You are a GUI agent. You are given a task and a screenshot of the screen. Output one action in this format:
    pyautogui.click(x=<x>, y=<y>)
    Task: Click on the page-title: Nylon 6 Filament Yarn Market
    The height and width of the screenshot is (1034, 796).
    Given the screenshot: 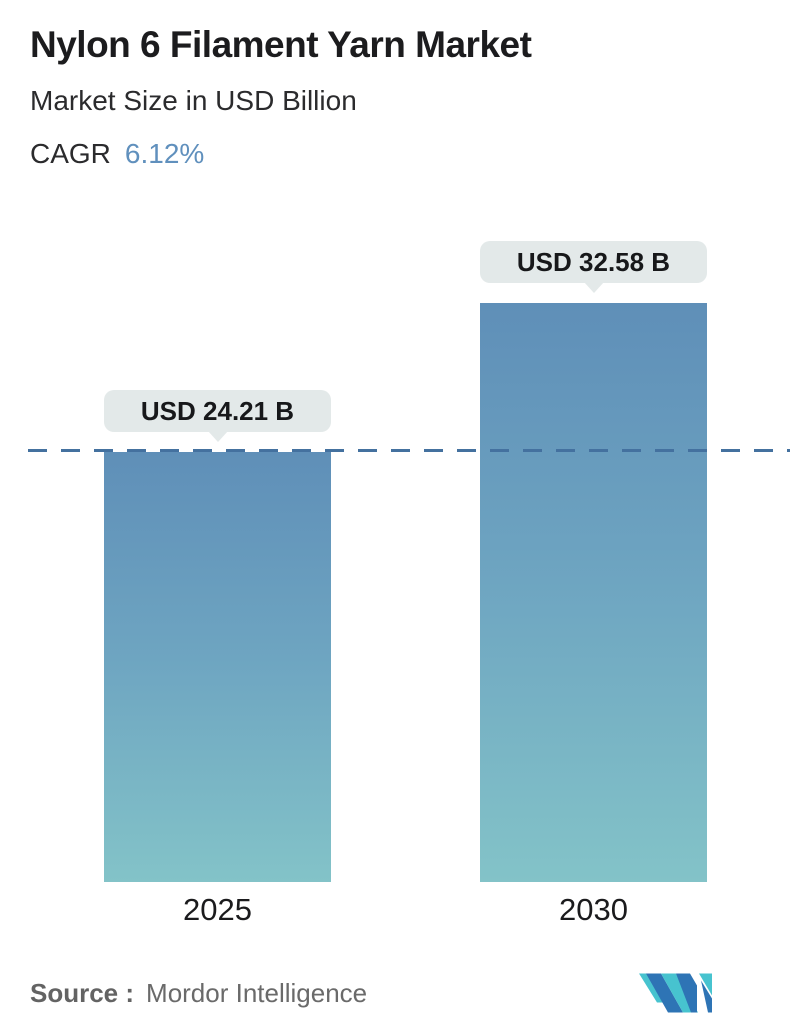 What is the action you would take?
    pyautogui.click(x=281, y=44)
    